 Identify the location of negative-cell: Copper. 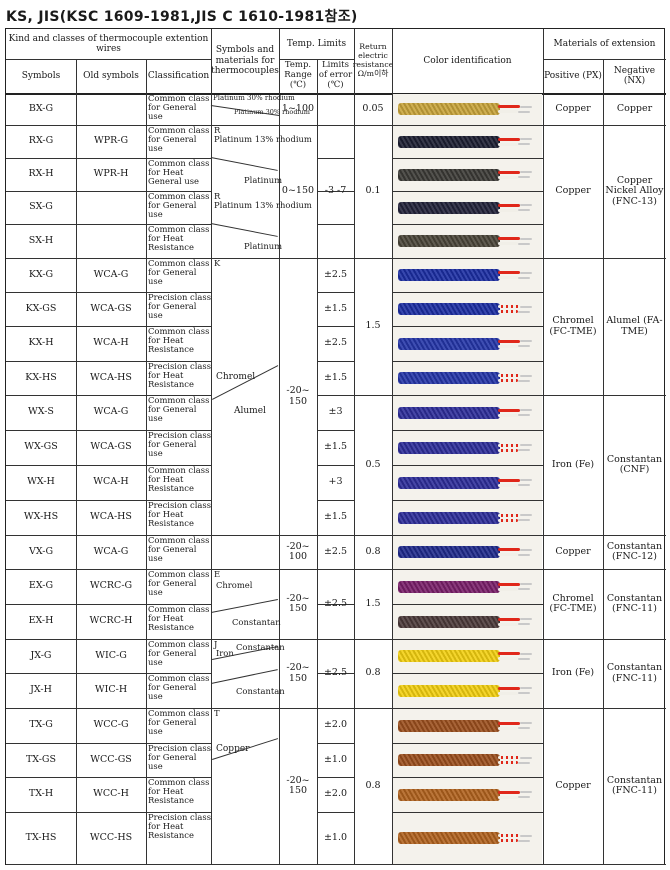
(634, 108).